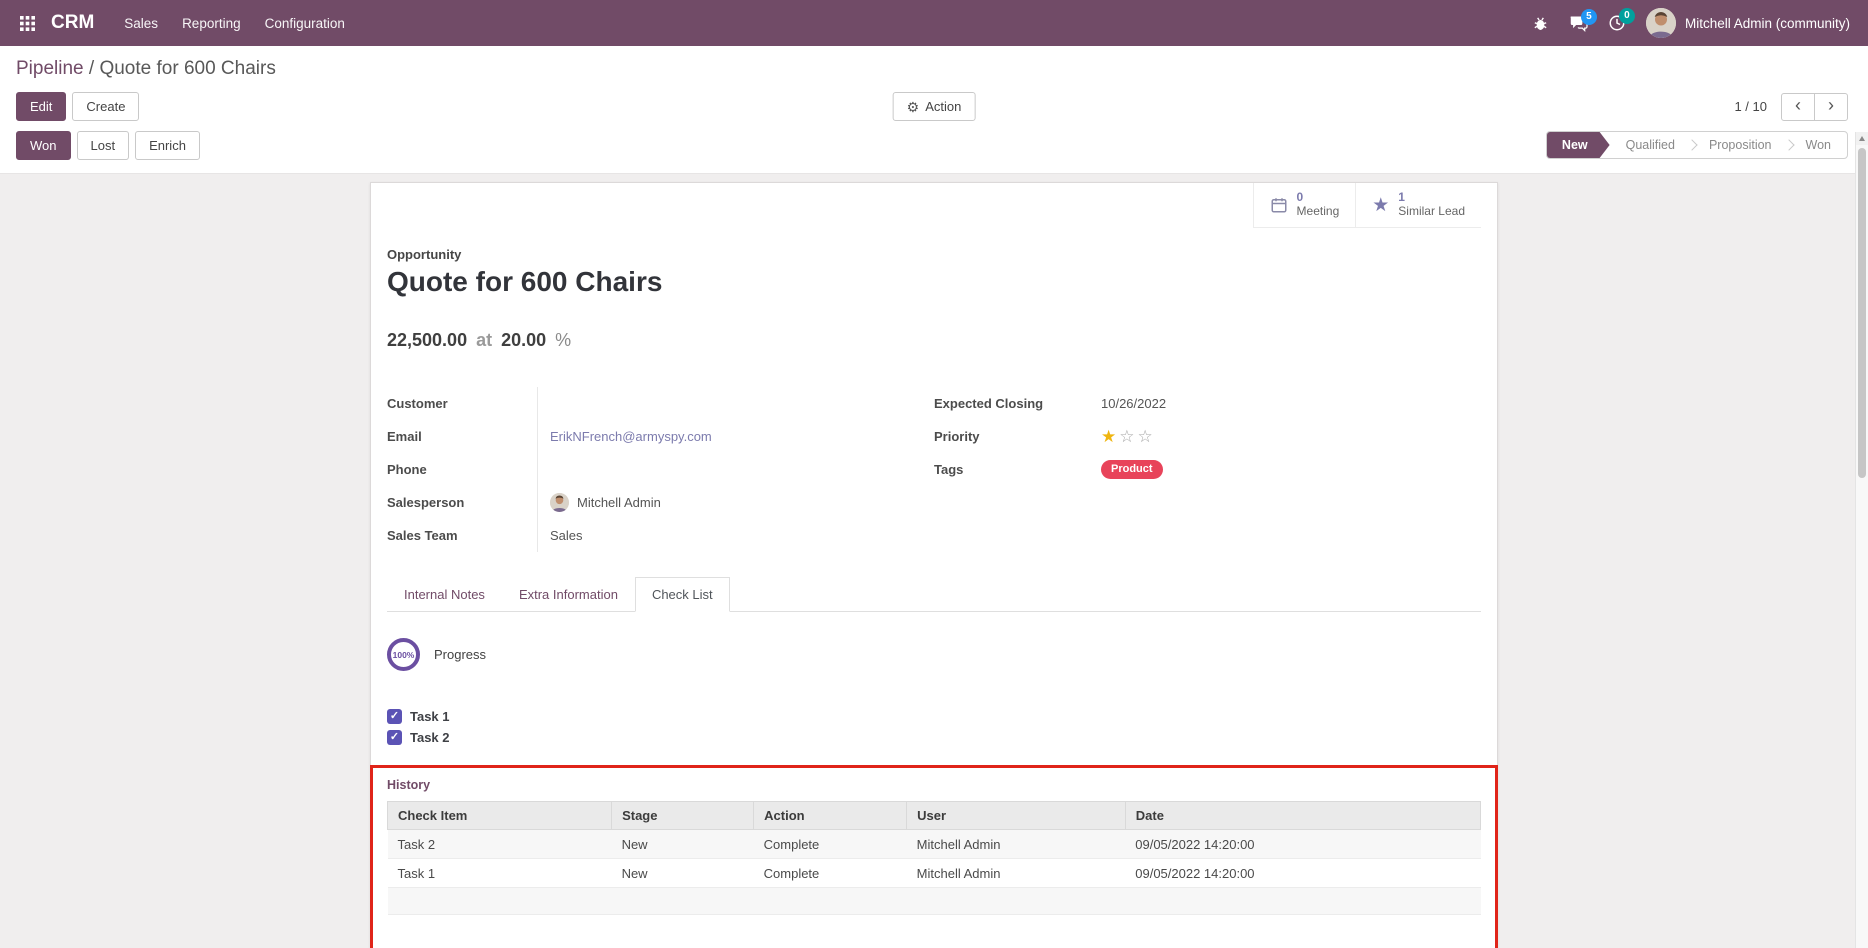  I want to click on breadcrumb-current: Quote for 600 Chairs, so click(187, 68).